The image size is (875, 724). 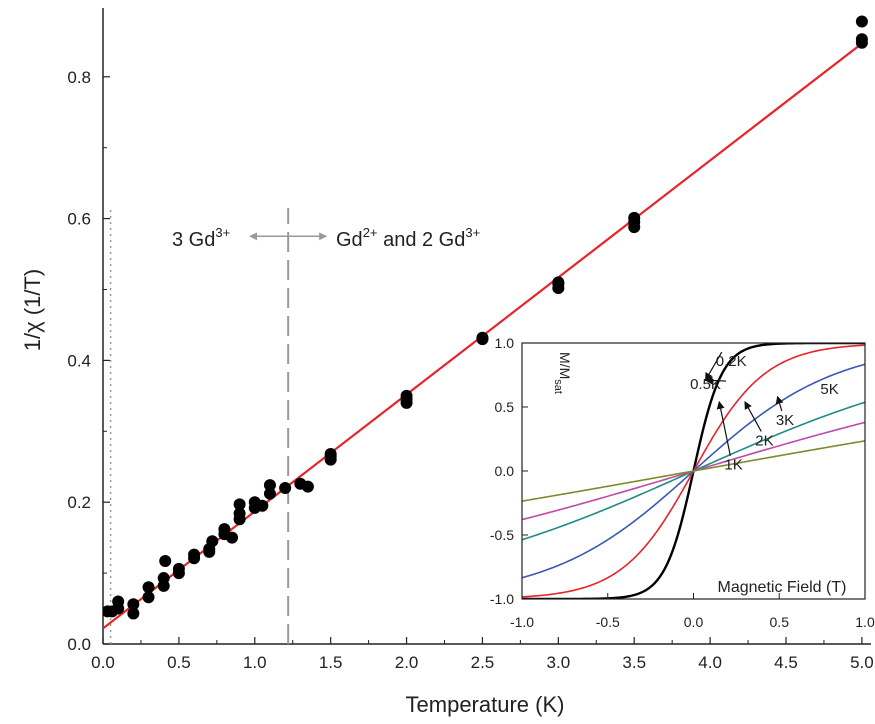 What do you see at coordinates (522, 622) in the screenshot?
I see `inset-x-tick-label: -1.0` at bounding box center [522, 622].